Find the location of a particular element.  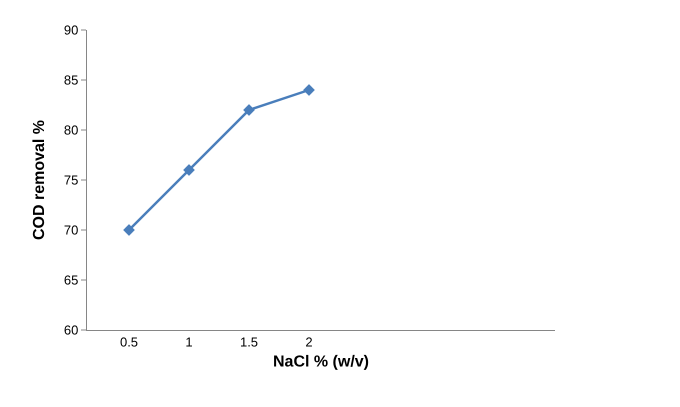

x-tick-label: 0.5 is located at coordinates (129, 342).